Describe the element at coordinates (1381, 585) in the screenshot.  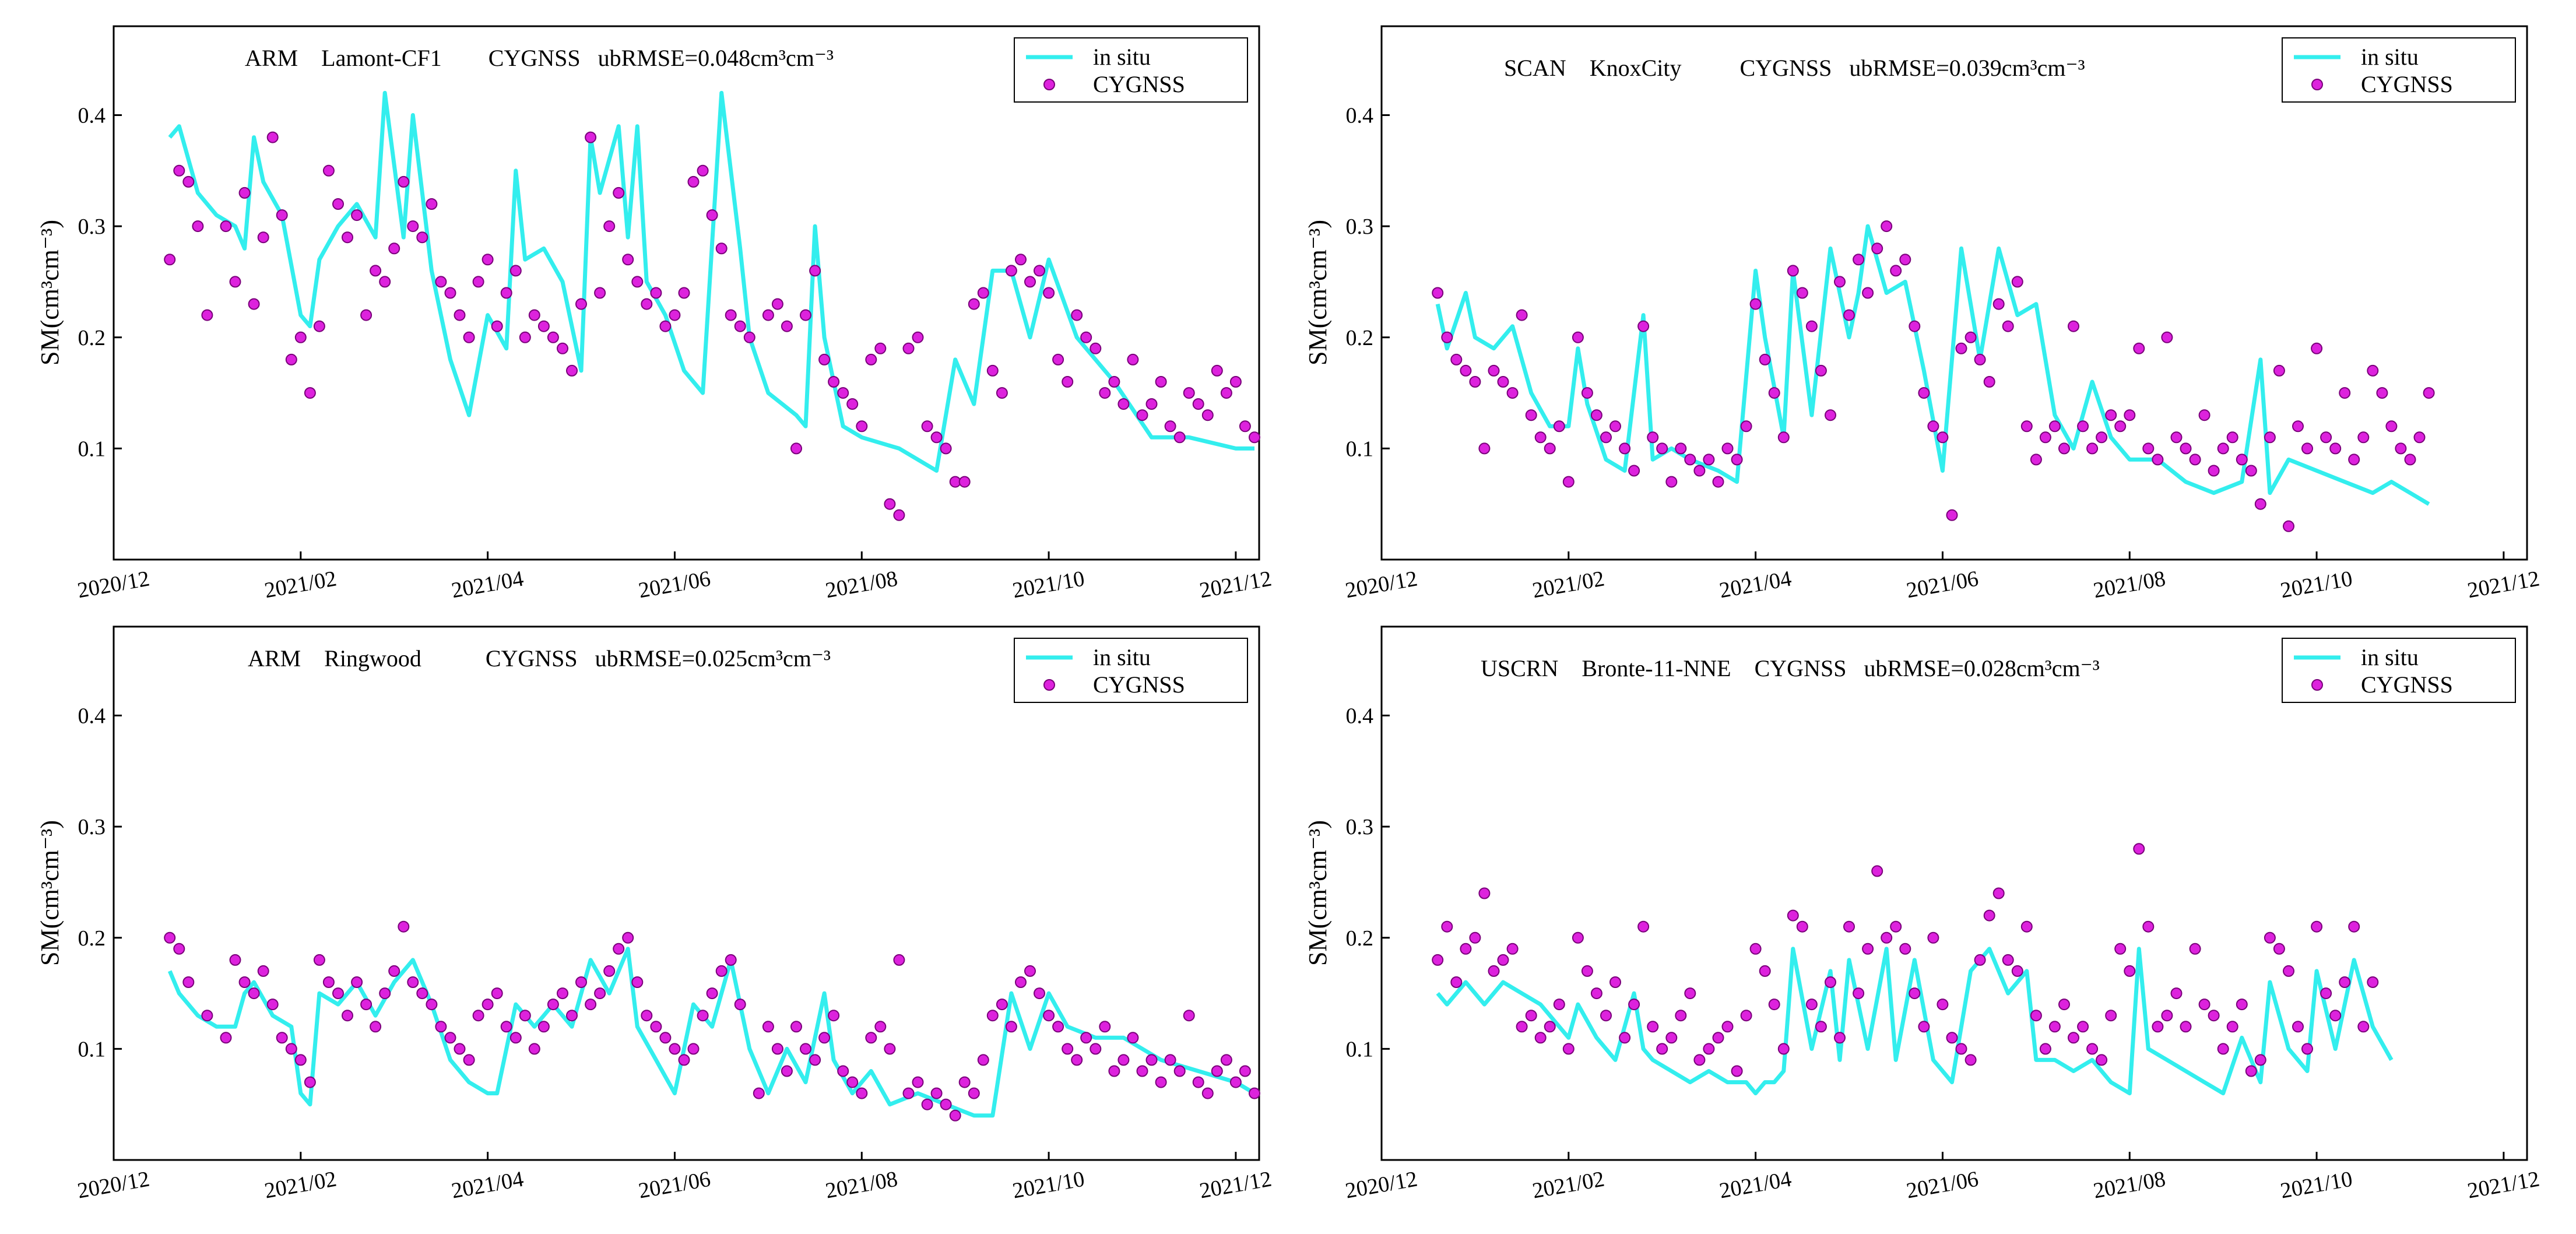
I see `x-tick-label: 2020/12` at that location.